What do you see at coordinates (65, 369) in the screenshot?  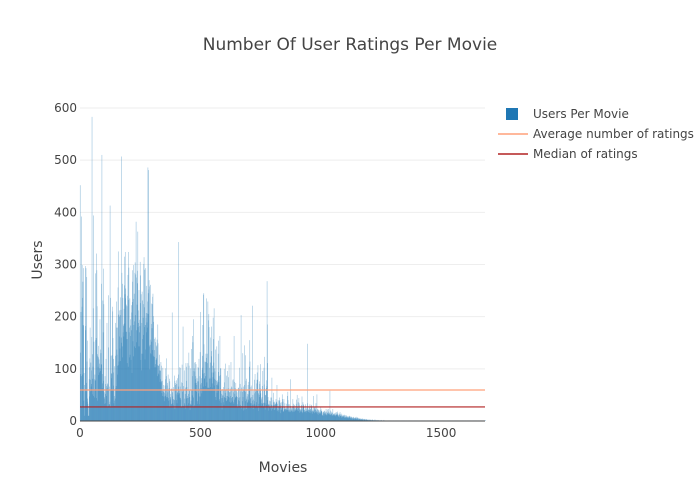 I see `y-tick-label: 100` at bounding box center [65, 369].